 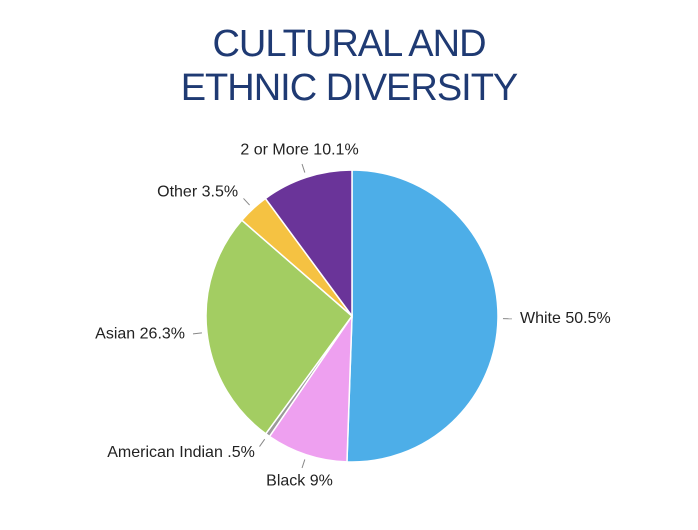 What do you see at coordinates (286, 481) in the screenshot?
I see `category-label: Black` at bounding box center [286, 481].